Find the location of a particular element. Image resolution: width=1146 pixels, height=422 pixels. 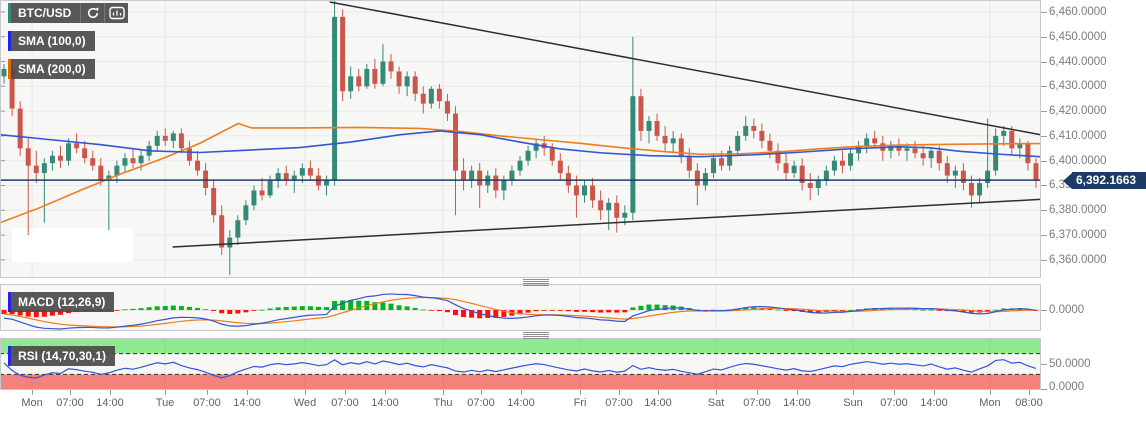

sma100-line is located at coordinates (520, 144).